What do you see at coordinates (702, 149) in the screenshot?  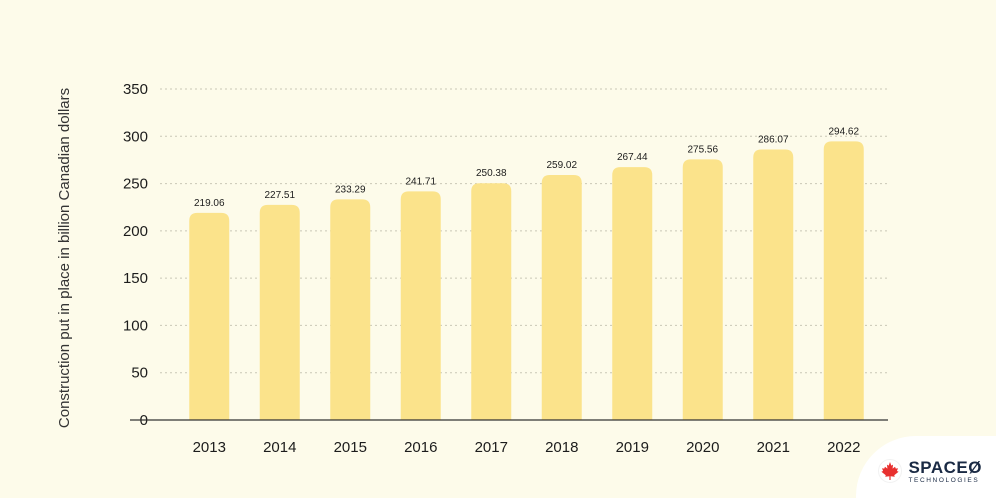 I see `data-label: 275.56` at bounding box center [702, 149].